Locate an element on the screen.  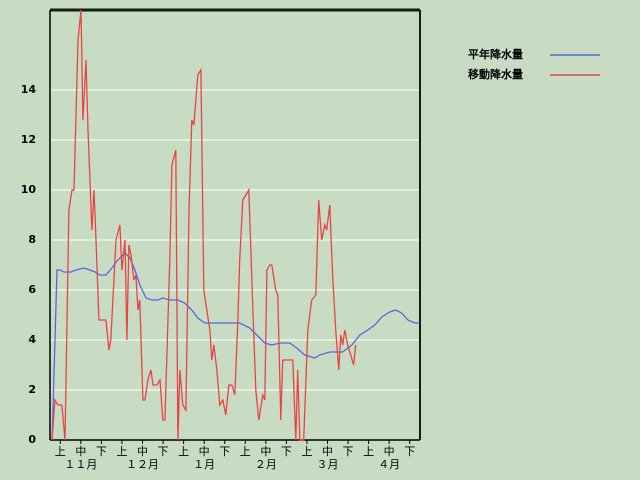
legend-label: 平年降水量 is located at coordinates (495, 54).